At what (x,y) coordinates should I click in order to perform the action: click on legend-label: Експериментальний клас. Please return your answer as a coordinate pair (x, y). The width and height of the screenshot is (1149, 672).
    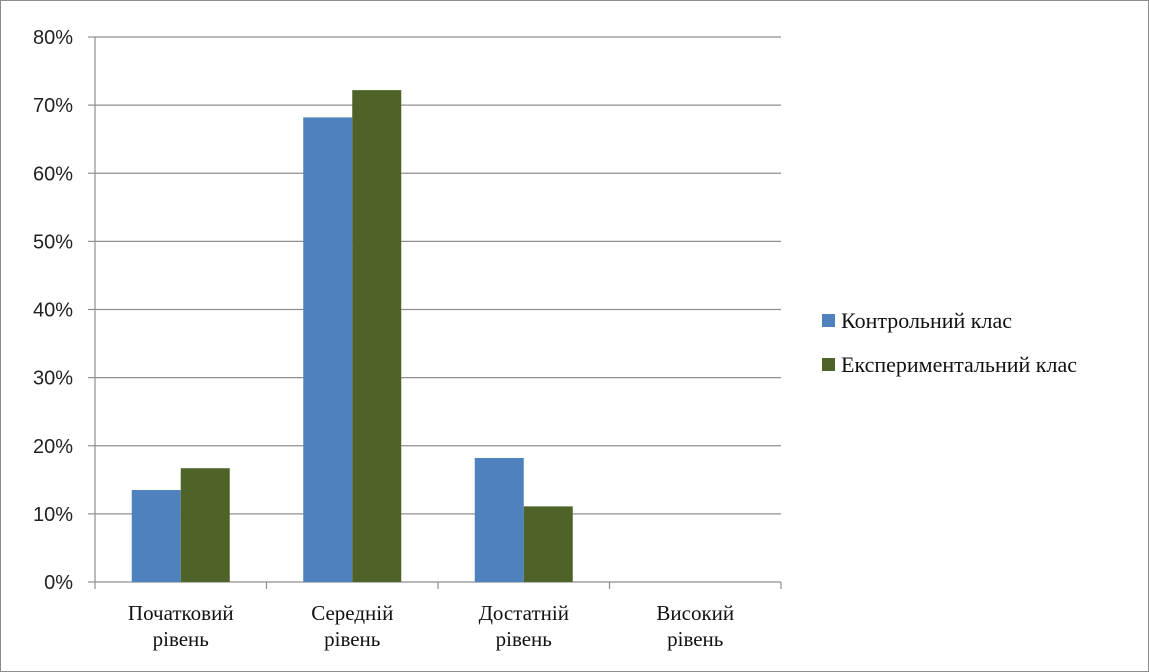
    Looking at the image, I should click on (959, 364).